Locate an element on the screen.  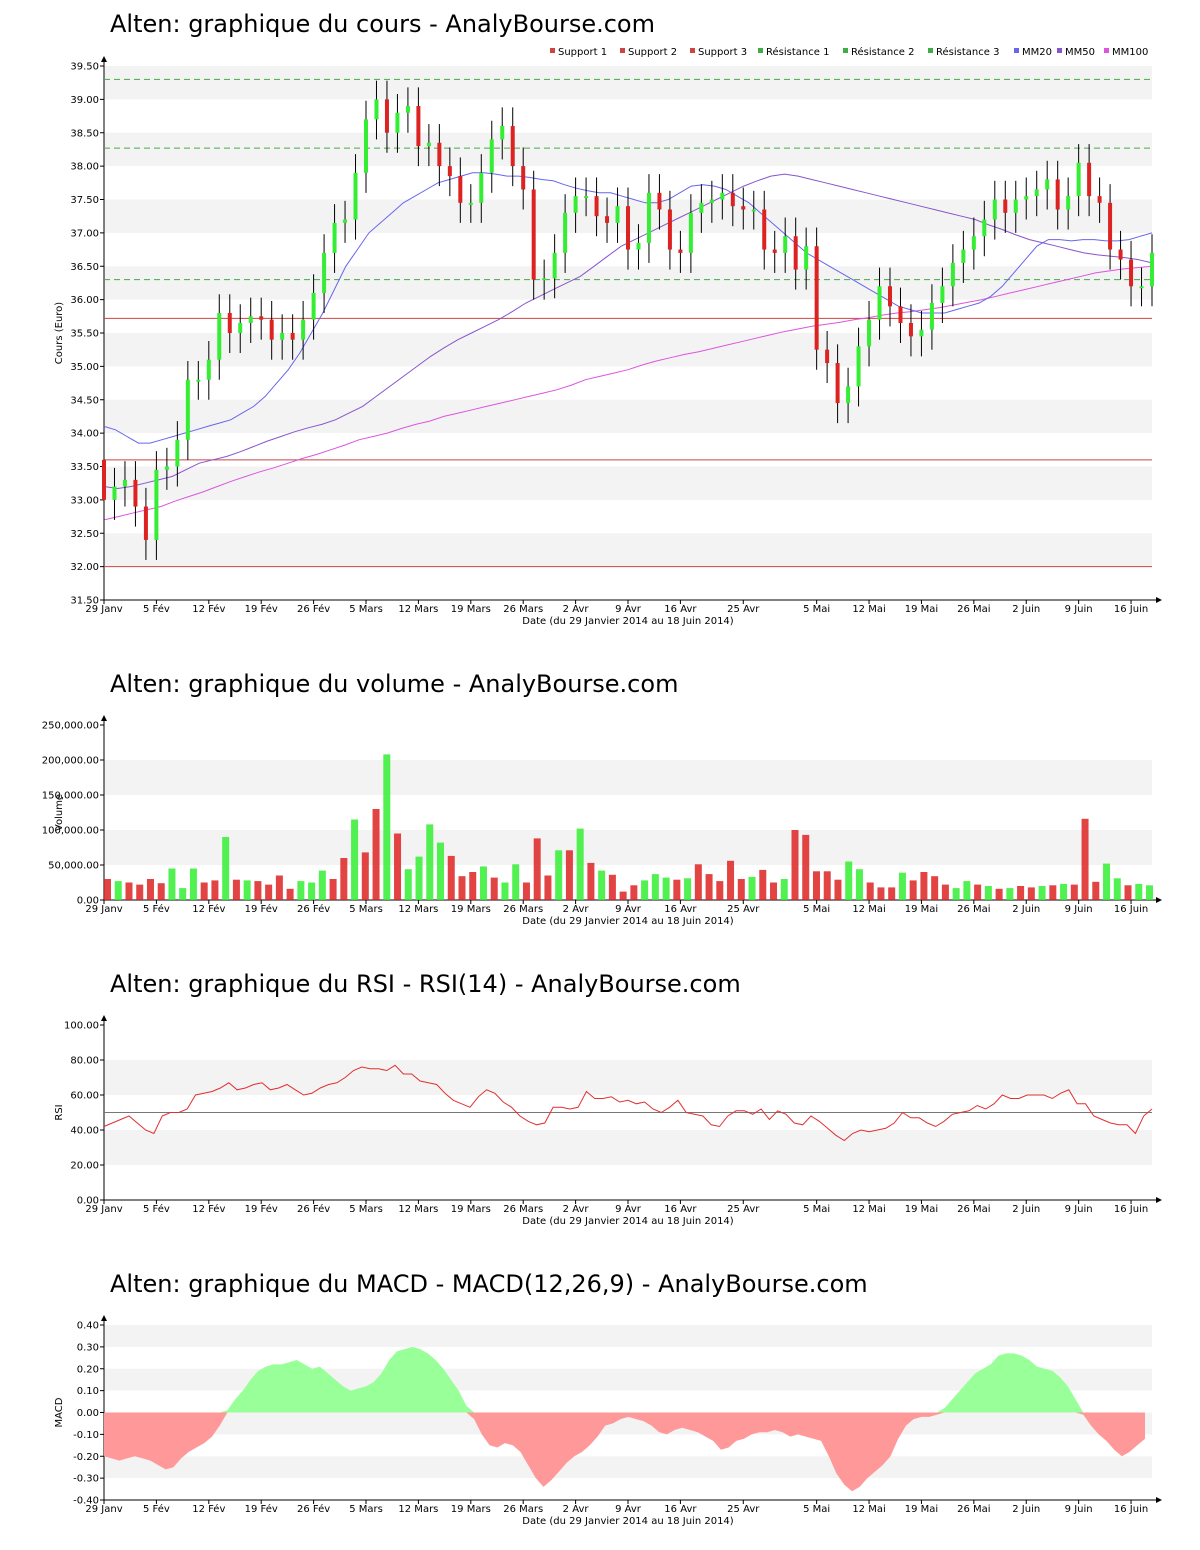
volume-y-axis-arrow is located at coordinates (104, 718).